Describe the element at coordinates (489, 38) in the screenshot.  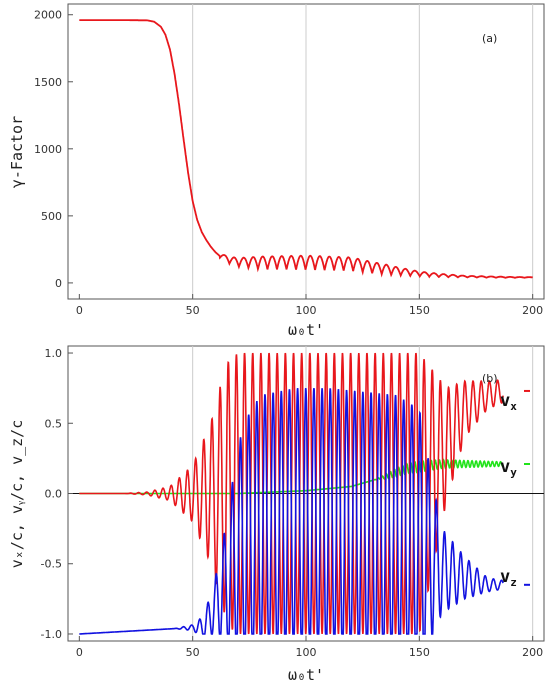
I see `panel-a-label: (a)` at that location.